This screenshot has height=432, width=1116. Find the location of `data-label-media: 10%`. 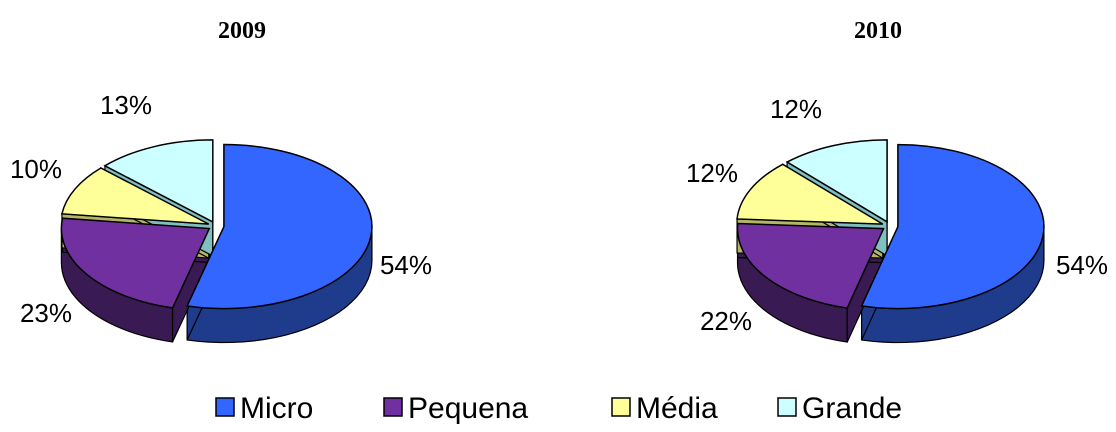

data-label-media: 10% is located at coordinates (36, 169).